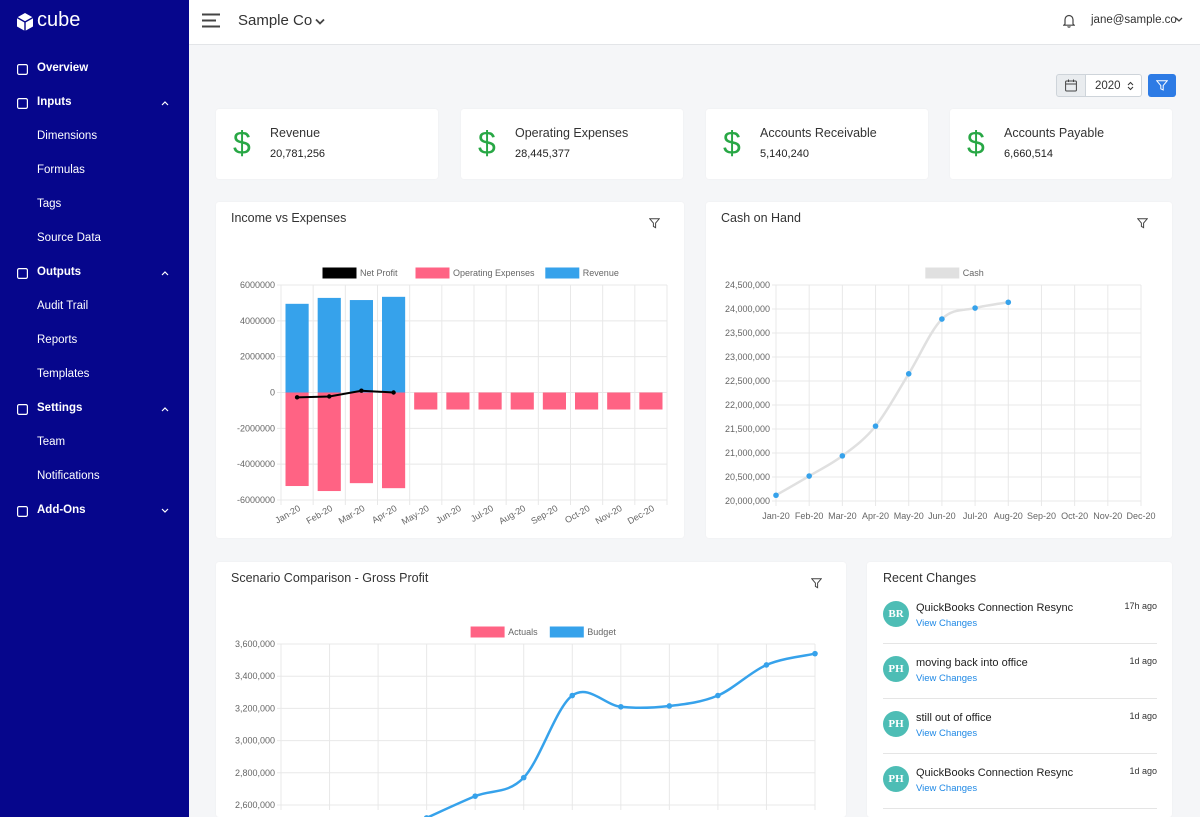 The height and width of the screenshot is (817, 1200). What do you see at coordinates (896, 779) in the screenshot?
I see `avatar: PH` at bounding box center [896, 779].